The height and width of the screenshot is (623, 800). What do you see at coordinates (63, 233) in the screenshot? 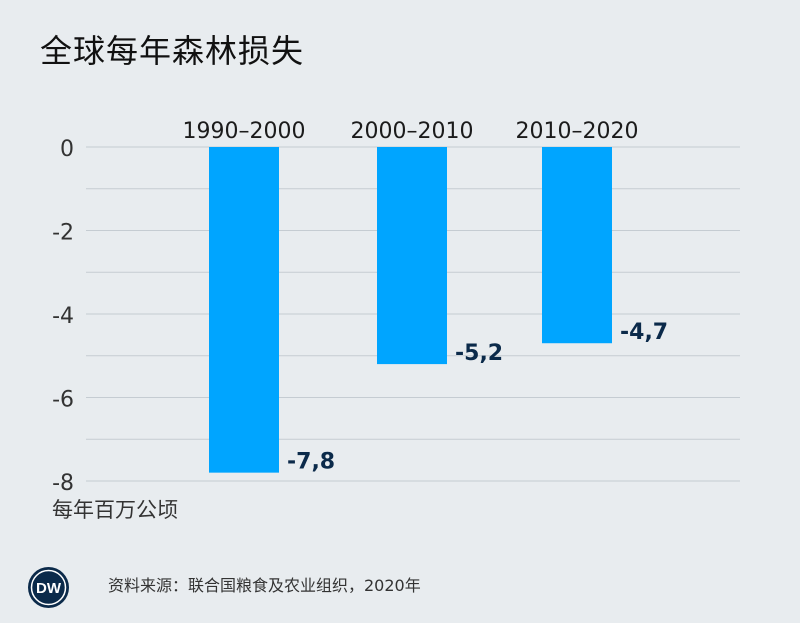
I see `y-tick-label: -2` at bounding box center [63, 233].